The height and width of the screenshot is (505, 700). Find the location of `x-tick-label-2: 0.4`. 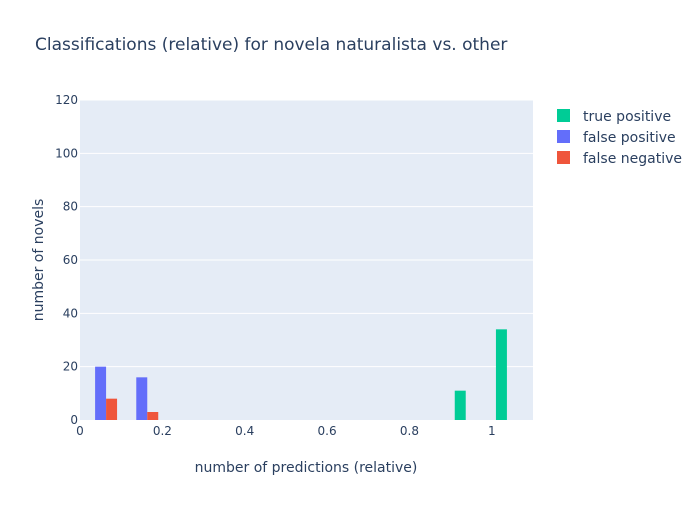

x-tick-label-2: 0.4 is located at coordinates (244, 431).